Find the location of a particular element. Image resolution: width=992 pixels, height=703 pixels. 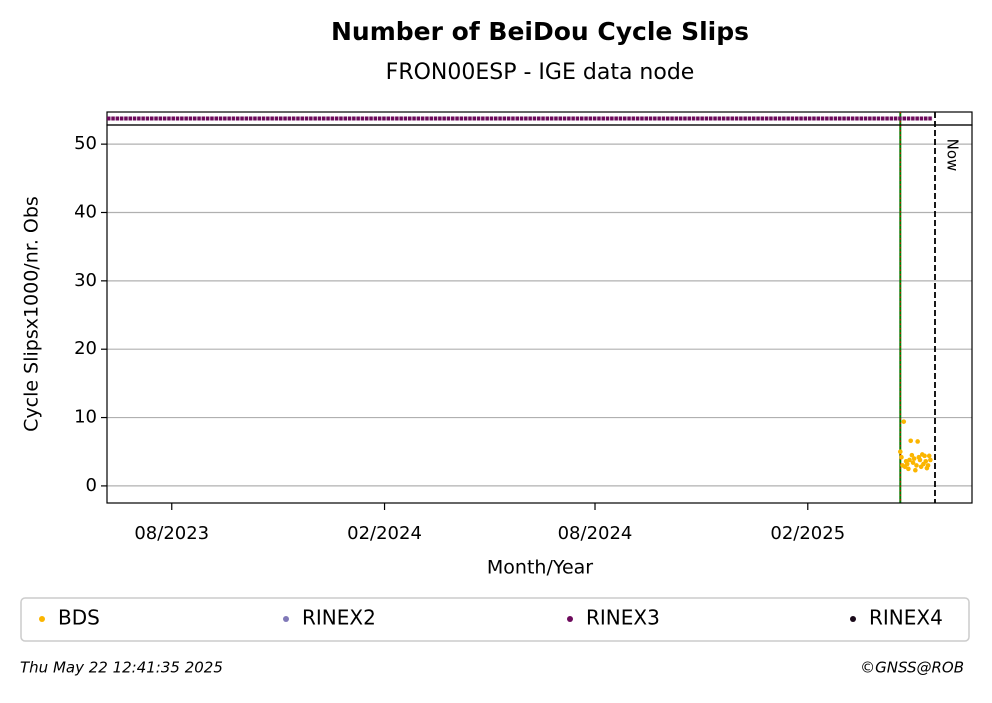

legend-label: RINEX3 is located at coordinates (623, 618).